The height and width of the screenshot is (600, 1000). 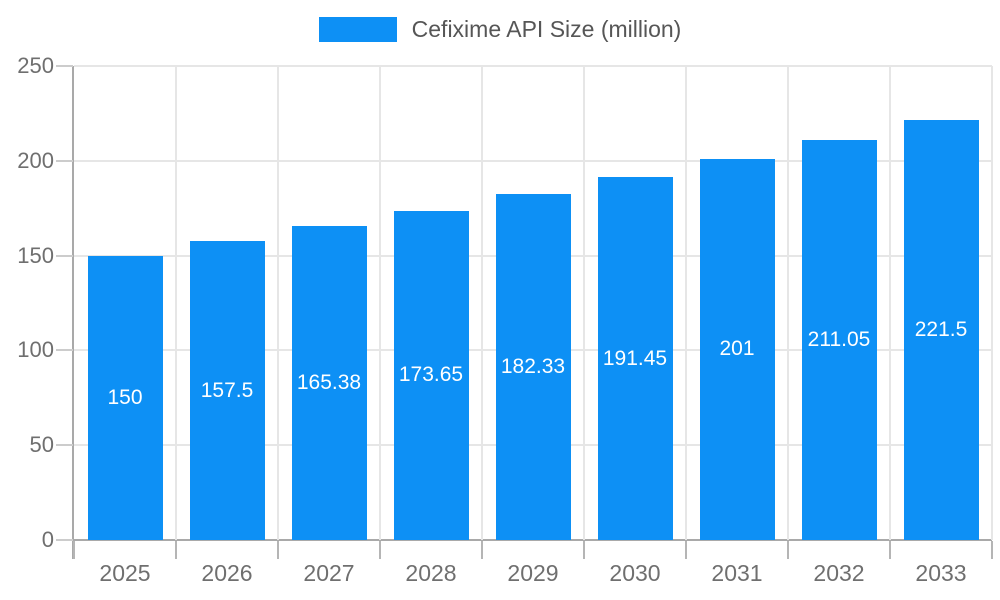 I want to click on y-tick-label: 50, so click(x=41, y=445).